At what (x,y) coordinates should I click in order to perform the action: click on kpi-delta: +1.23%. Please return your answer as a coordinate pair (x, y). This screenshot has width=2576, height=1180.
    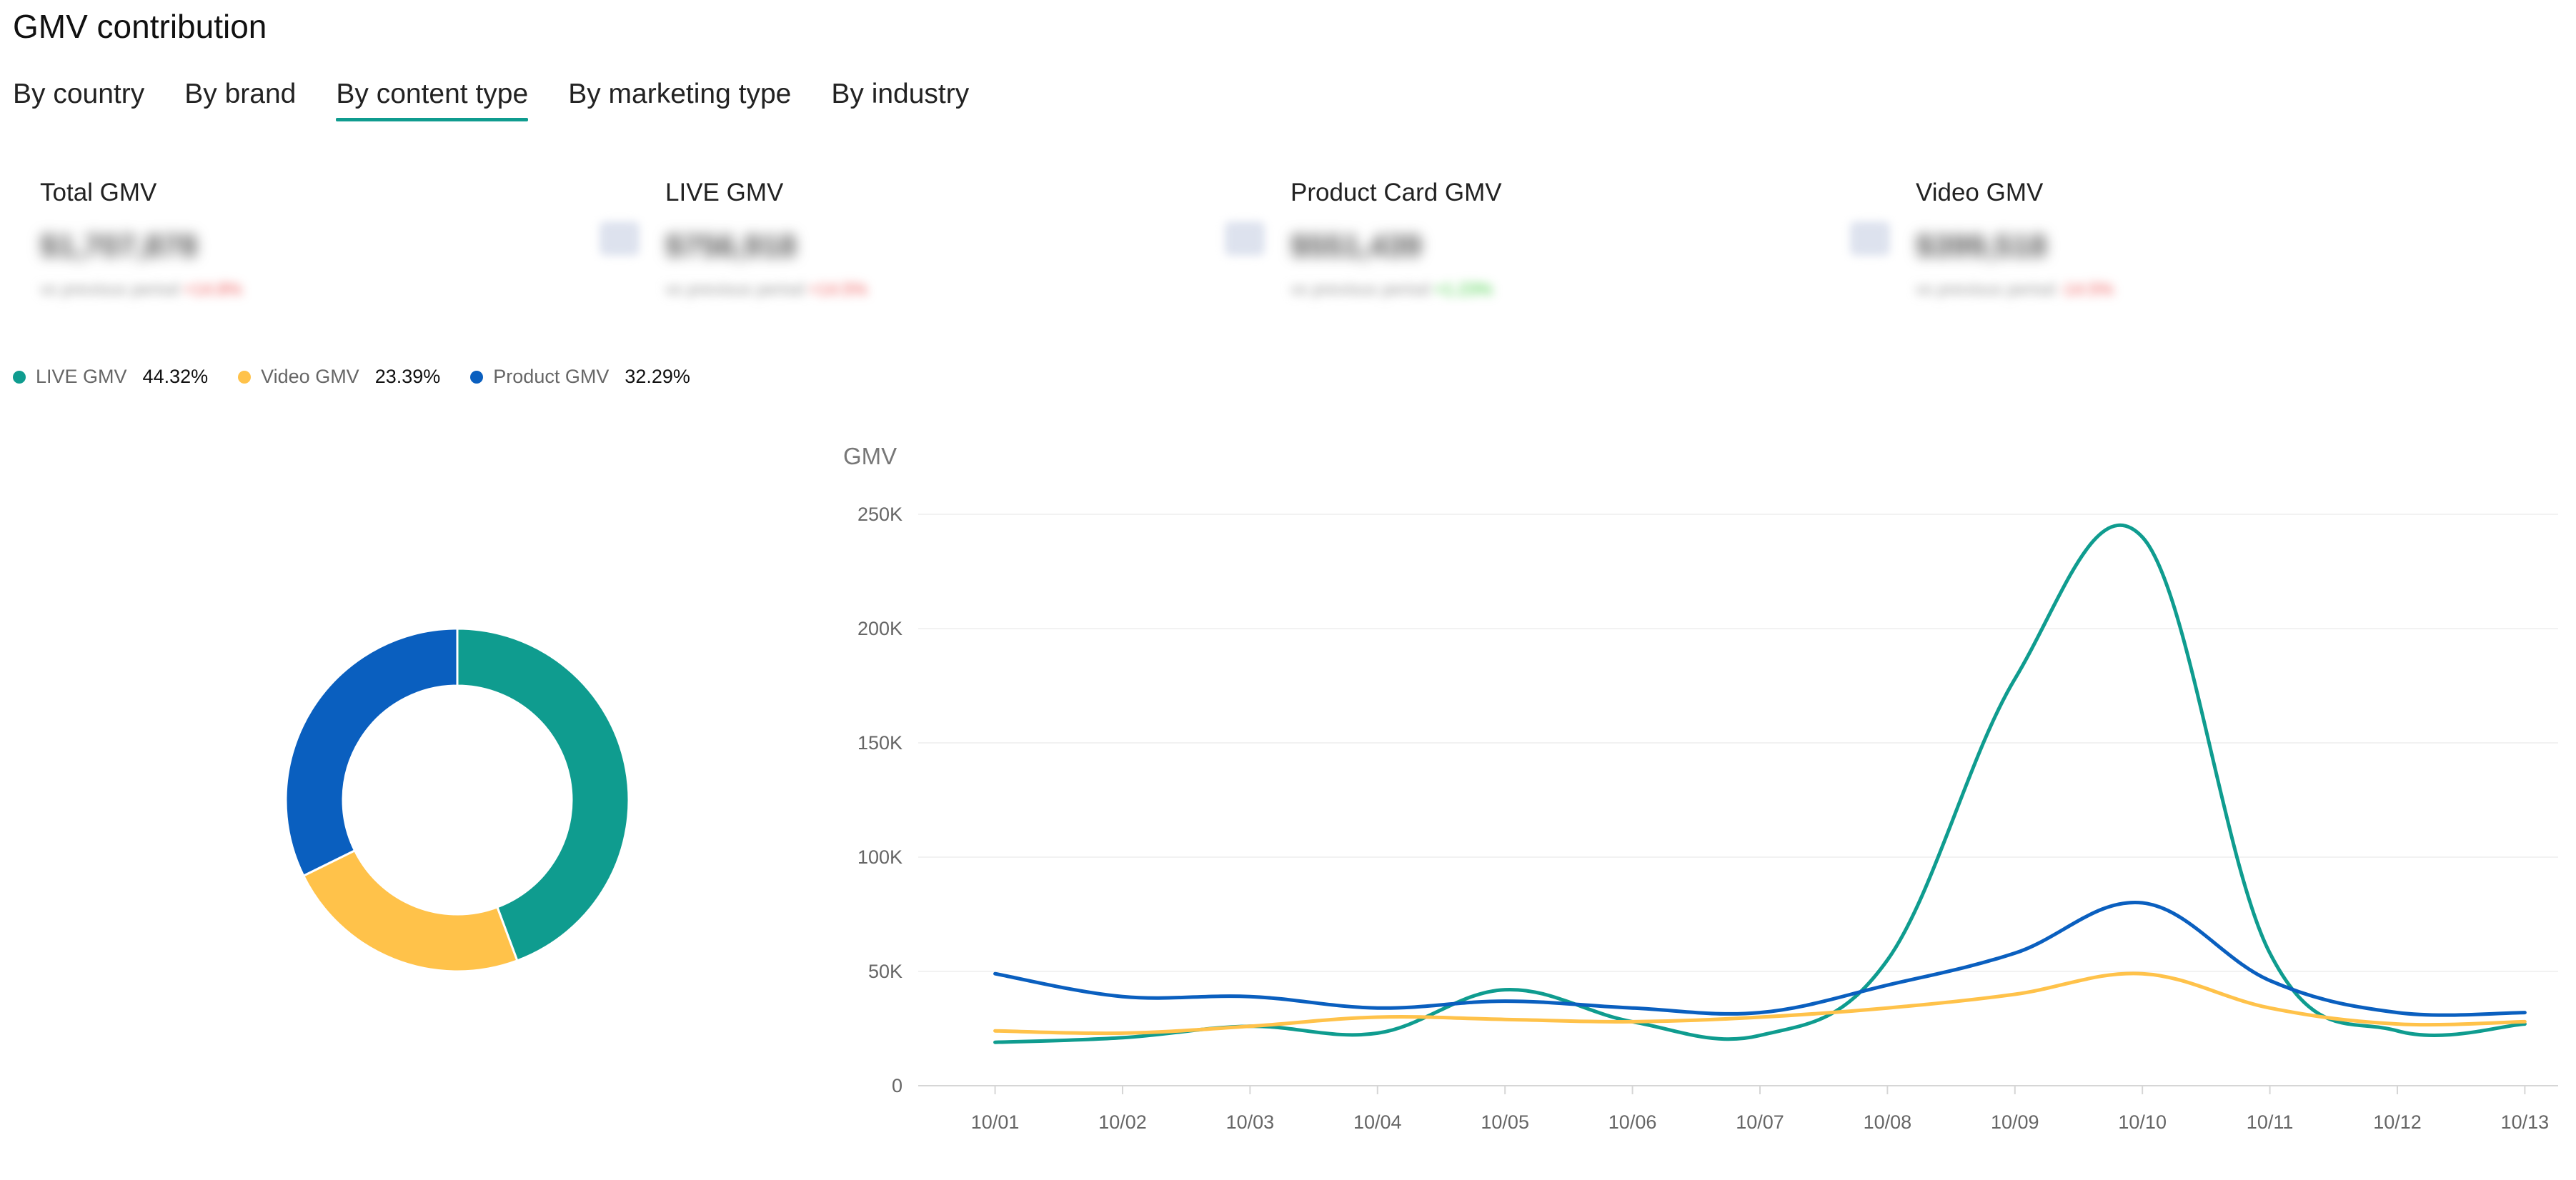
    Looking at the image, I should click on (1463, 289).